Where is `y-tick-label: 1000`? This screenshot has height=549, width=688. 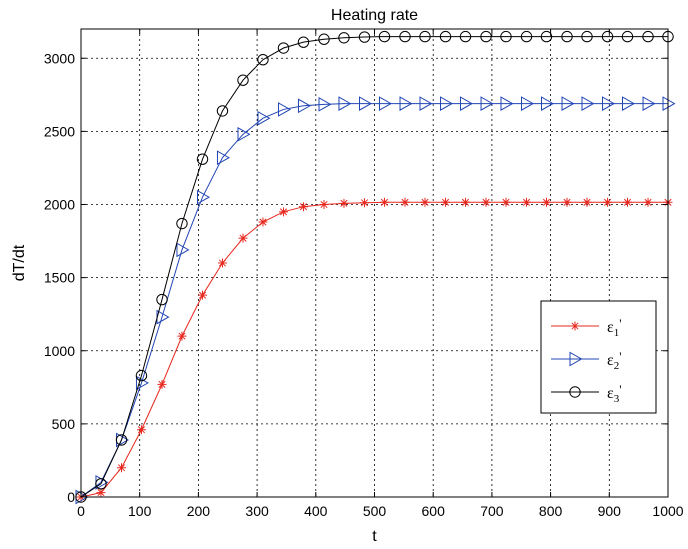
y-tick-label: 1000 is located at coordinates (59, 351).